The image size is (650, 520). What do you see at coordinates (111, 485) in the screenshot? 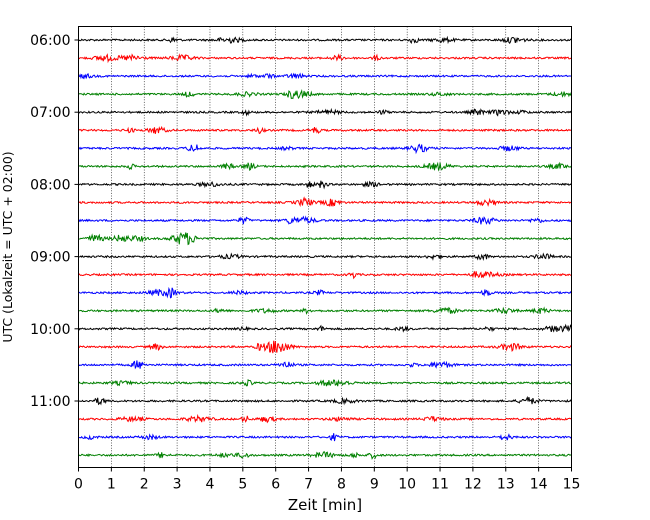
I see `x-tick-label: 1` at bounding box center [111, 485].